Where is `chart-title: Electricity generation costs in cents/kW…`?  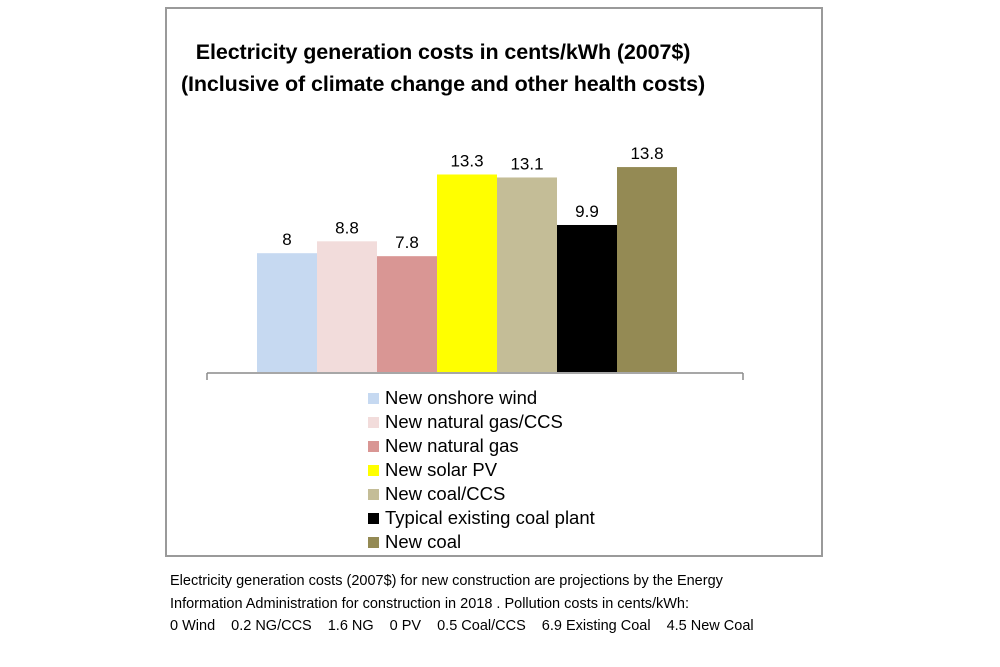 chart-title: Electricity generation costs in cents/kW… is located at coordinates (443, 68).